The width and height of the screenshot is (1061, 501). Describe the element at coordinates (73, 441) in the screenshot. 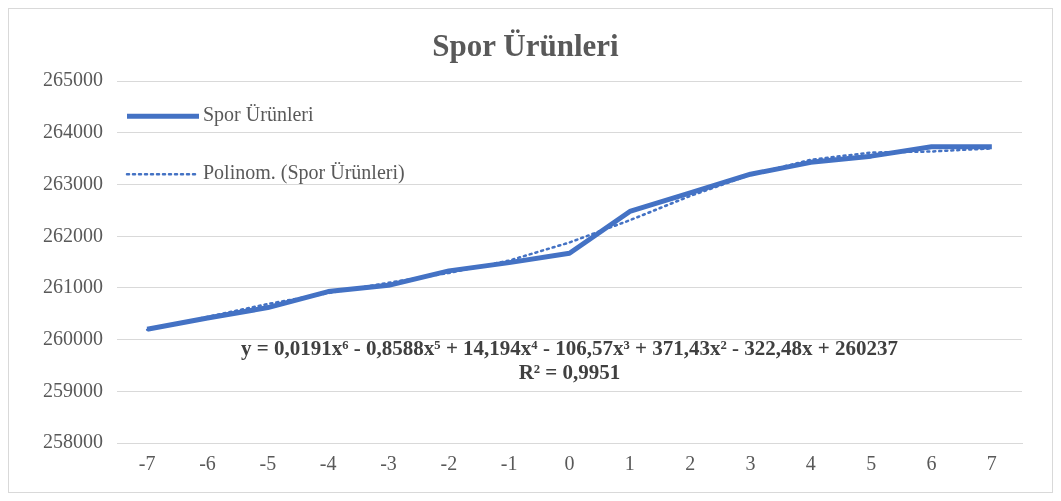

I see `y-tick-label: 258000` at that location.